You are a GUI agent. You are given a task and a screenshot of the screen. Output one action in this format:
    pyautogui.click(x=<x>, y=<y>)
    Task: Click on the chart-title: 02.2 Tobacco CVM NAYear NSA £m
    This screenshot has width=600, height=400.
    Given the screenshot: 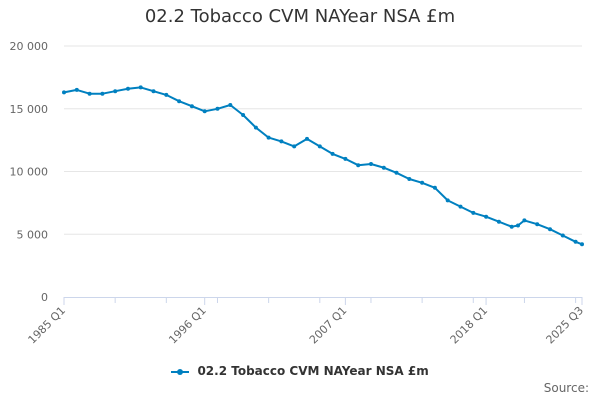 What is the action you would take?
    pyautogui.click(x=300, y=16)
    